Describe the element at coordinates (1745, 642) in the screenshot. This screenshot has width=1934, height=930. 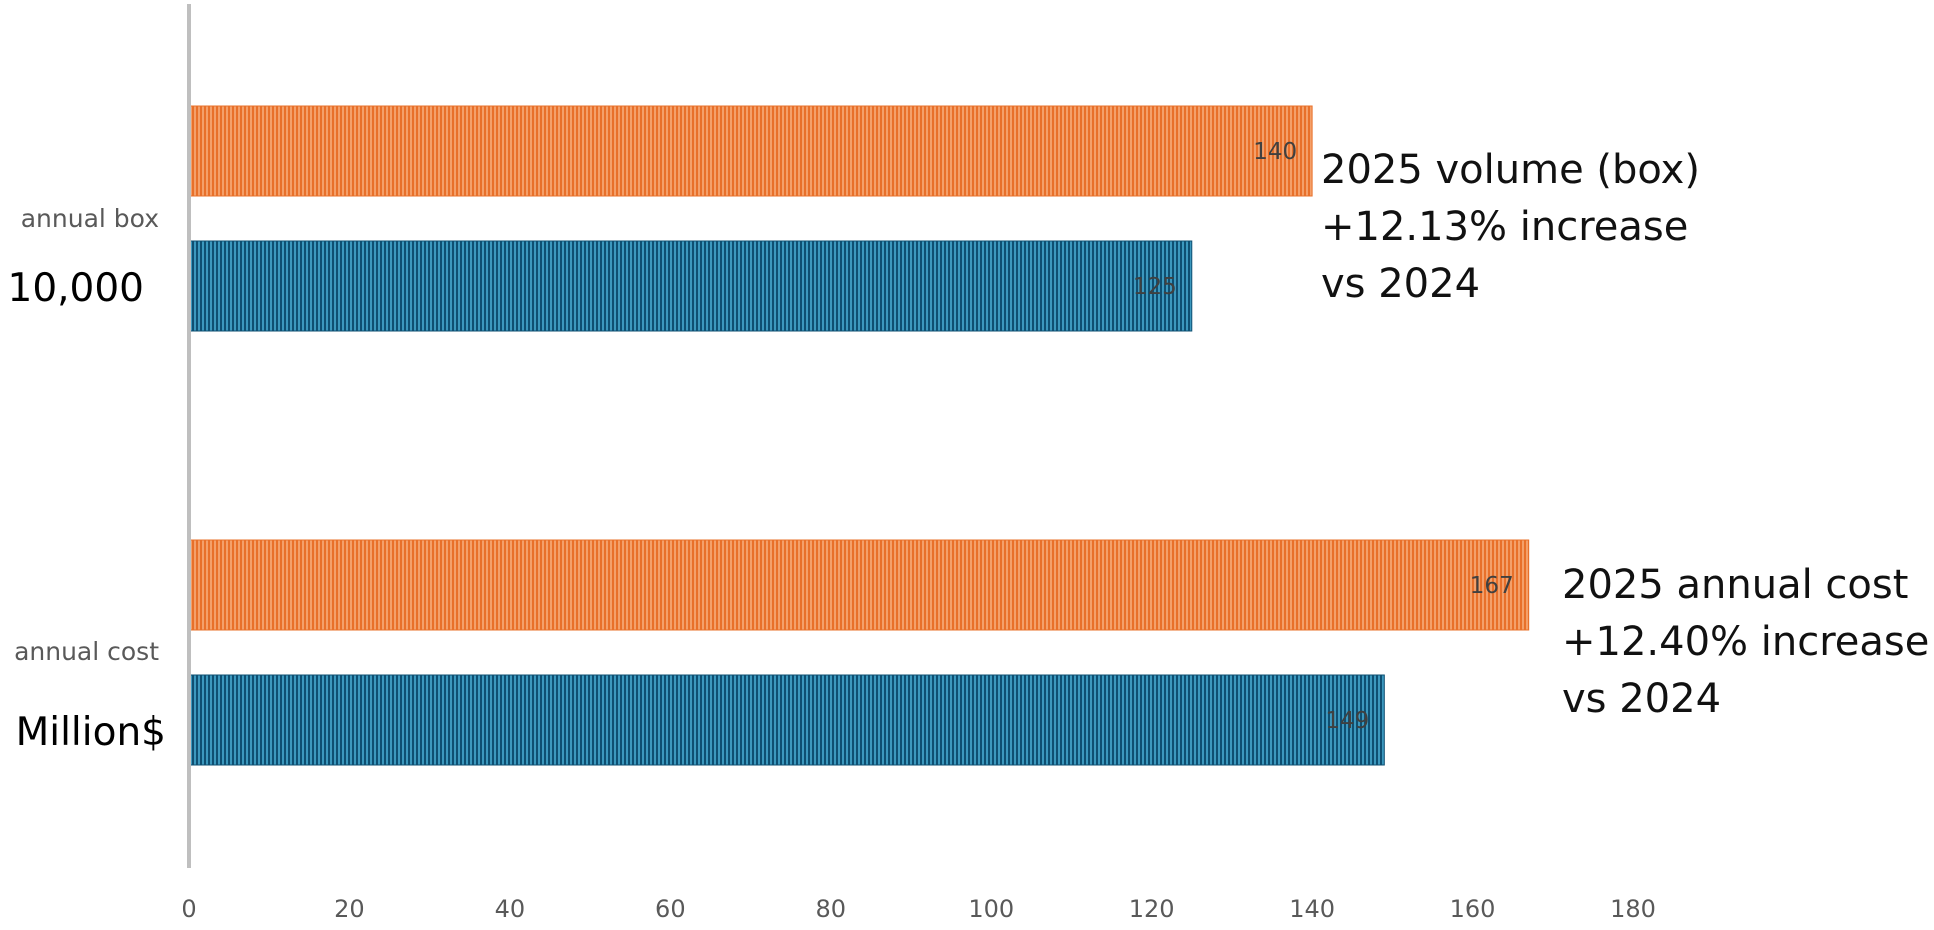
I see `annotation-line: +12.40% increase` at that location.